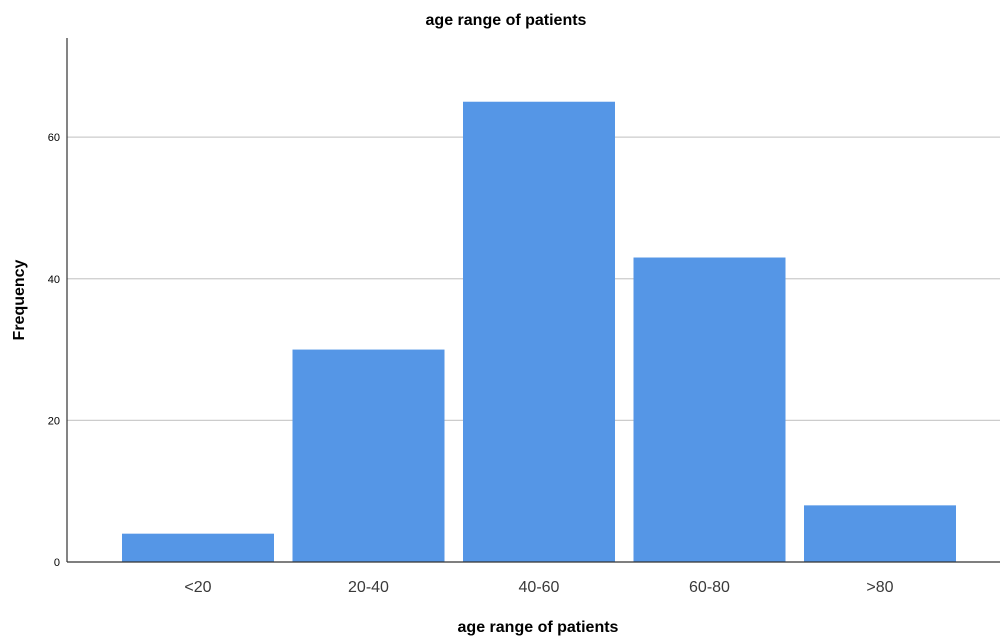 The image size is (1000, 639). What do you see at coordinates (368, 587) in the screenshot?
I see `x-tick-label: 20-40` at bounding box center [368, 587].